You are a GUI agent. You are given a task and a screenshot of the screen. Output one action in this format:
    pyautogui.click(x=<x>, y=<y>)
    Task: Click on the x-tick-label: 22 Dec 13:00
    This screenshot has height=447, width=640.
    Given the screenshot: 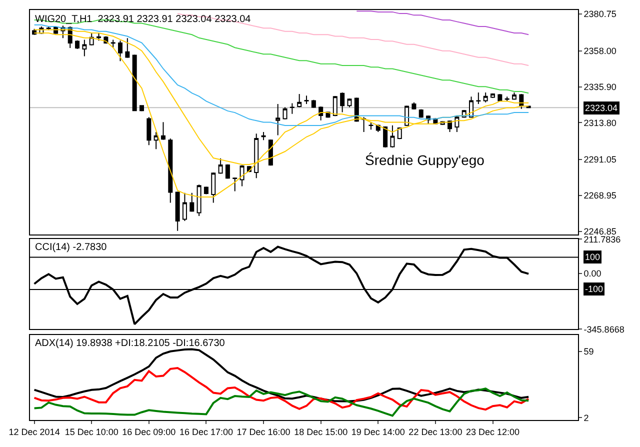 What is the action you would take?
    pyautogui.click(x=435, y=431)
    